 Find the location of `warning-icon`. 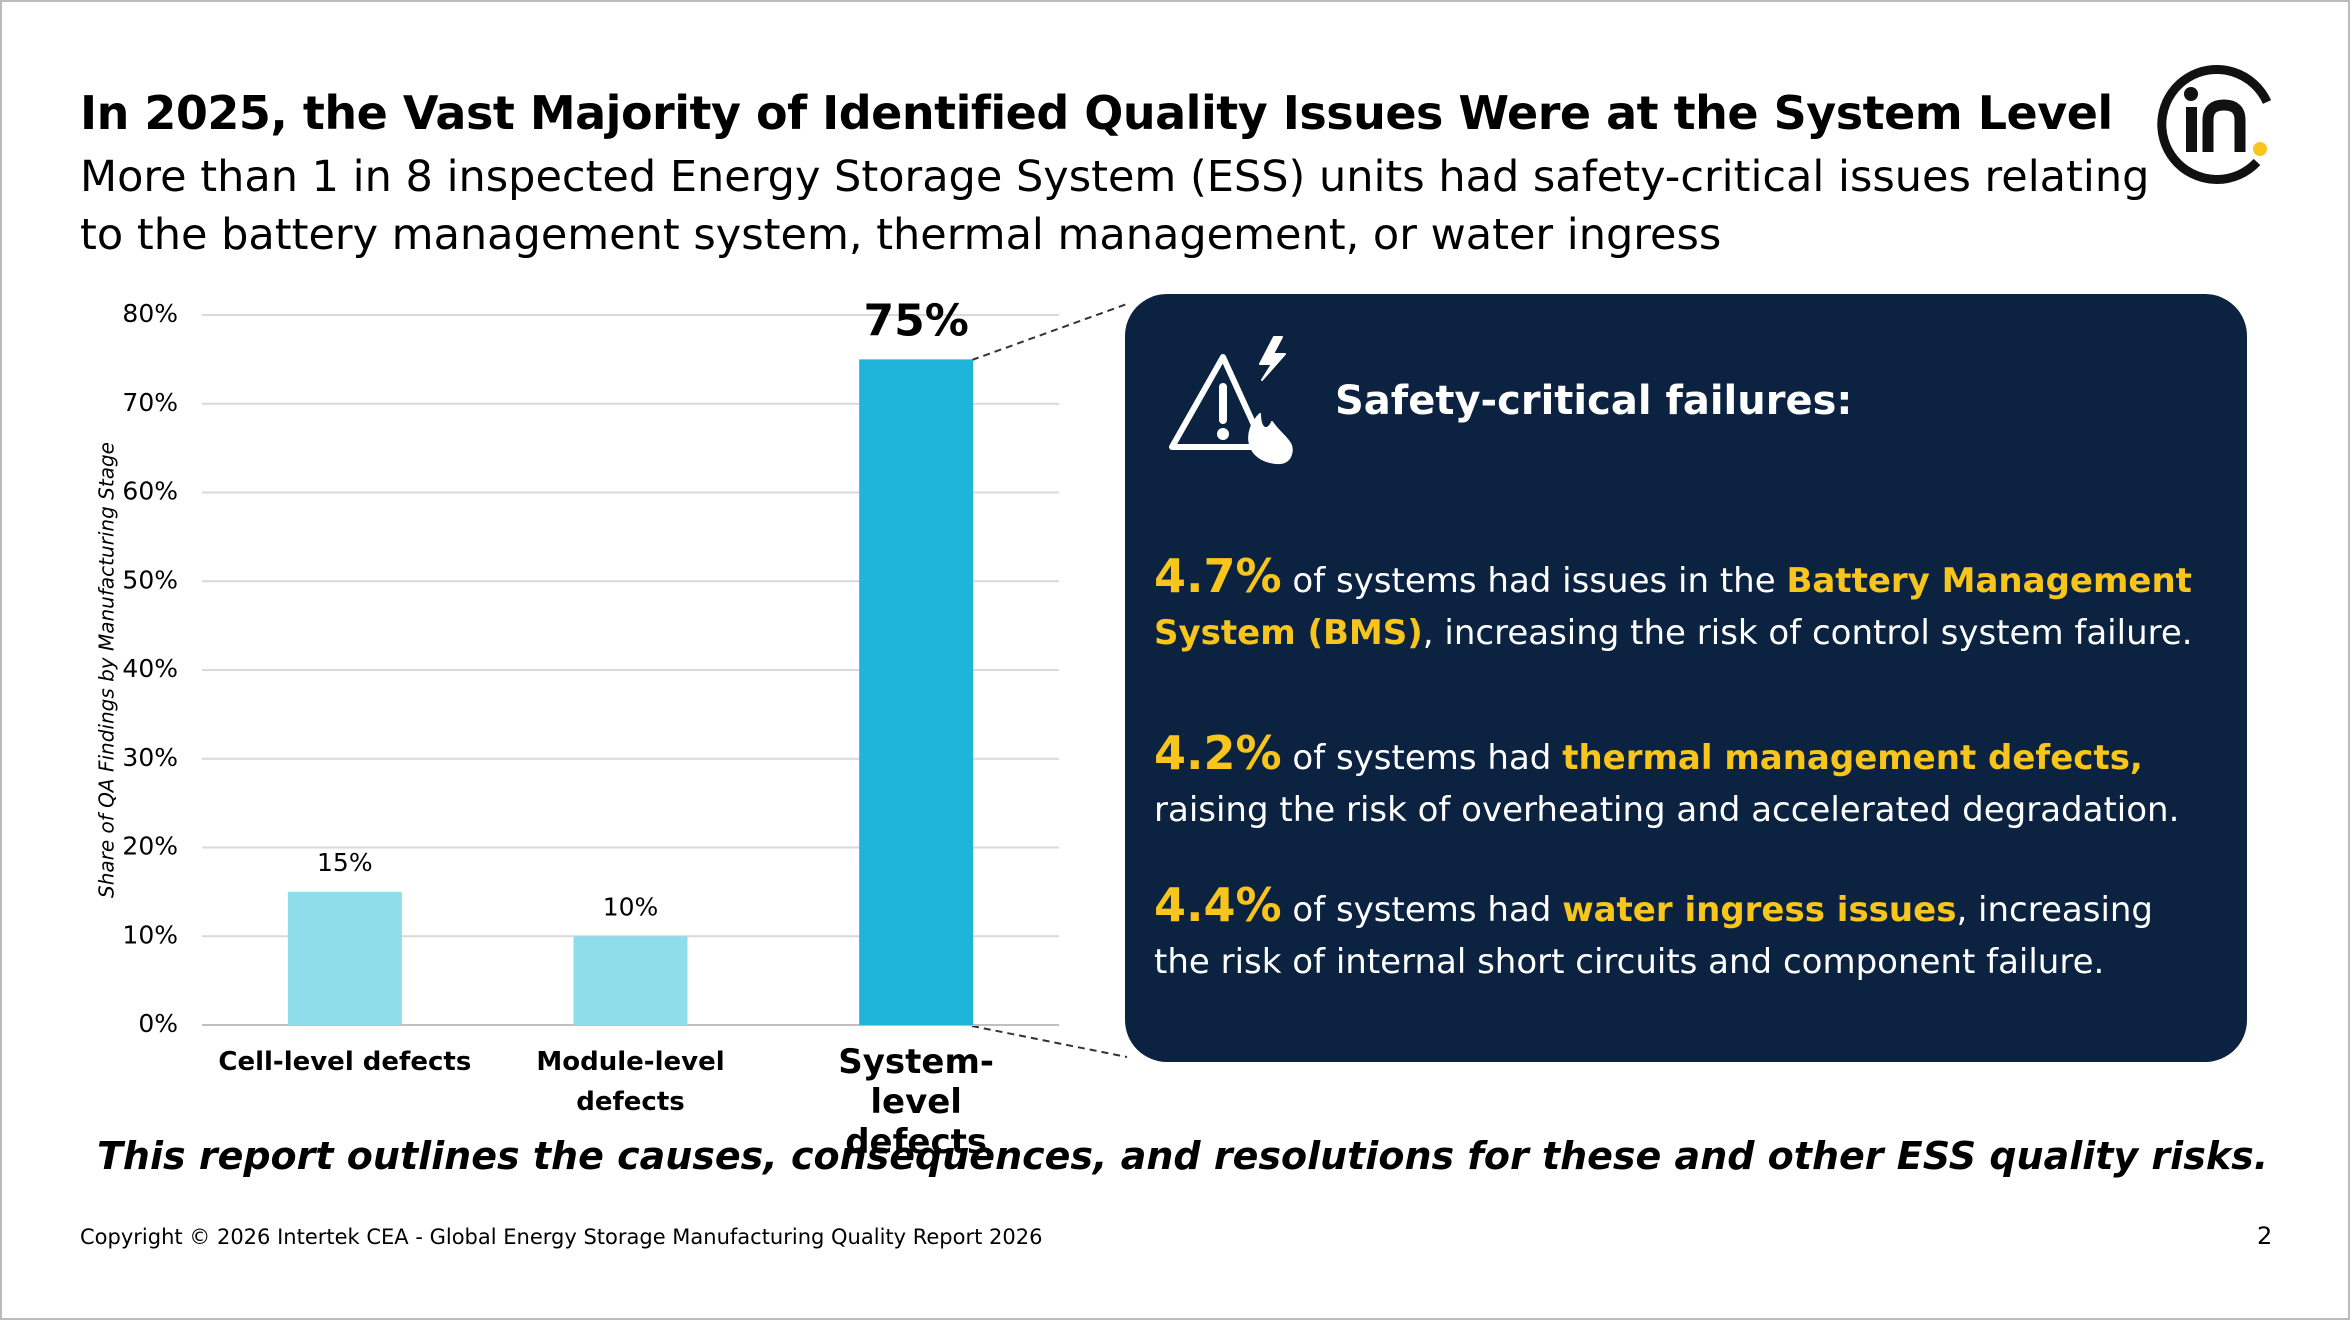

warning-icon is located at coordinates (1231, 400).